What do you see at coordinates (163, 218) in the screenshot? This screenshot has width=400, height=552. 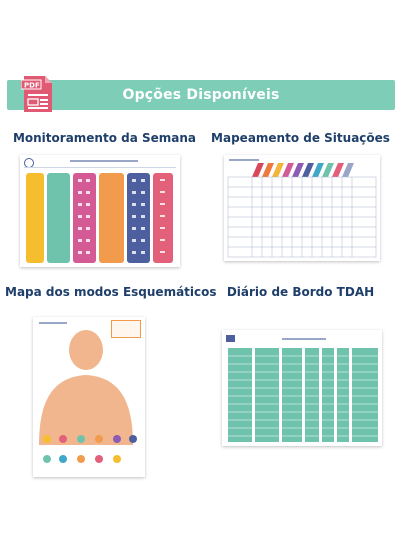 I see `rose-column` at bounding box center [163, 218].